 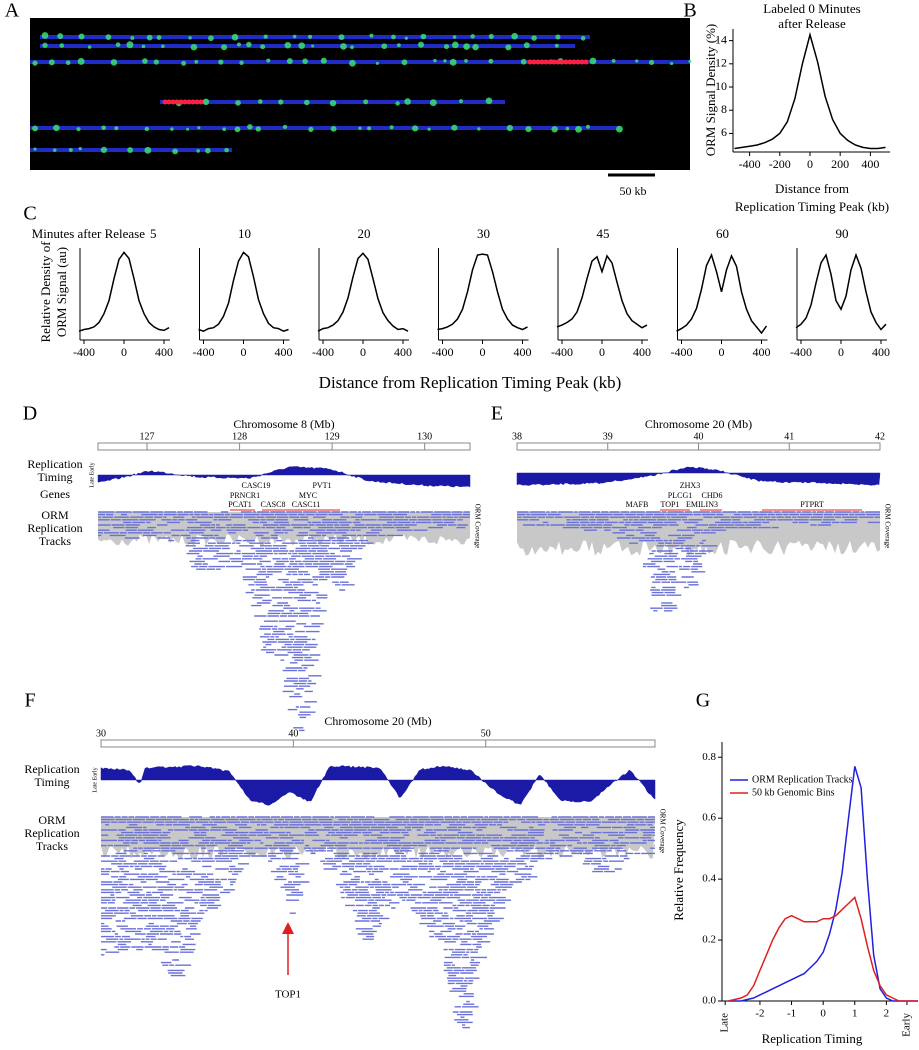 What do you see at coordinates (283, 424) in the screenshot?
I see `browser-title: Chromosome 8 (Mb)` at bounding box center [283, 424].